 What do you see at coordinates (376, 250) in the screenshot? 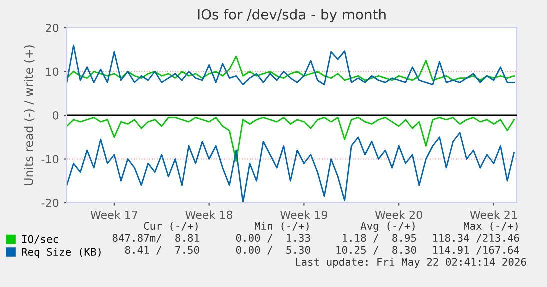
I see `text: 10.25 / 8.30` at bounding box center [376, 250].